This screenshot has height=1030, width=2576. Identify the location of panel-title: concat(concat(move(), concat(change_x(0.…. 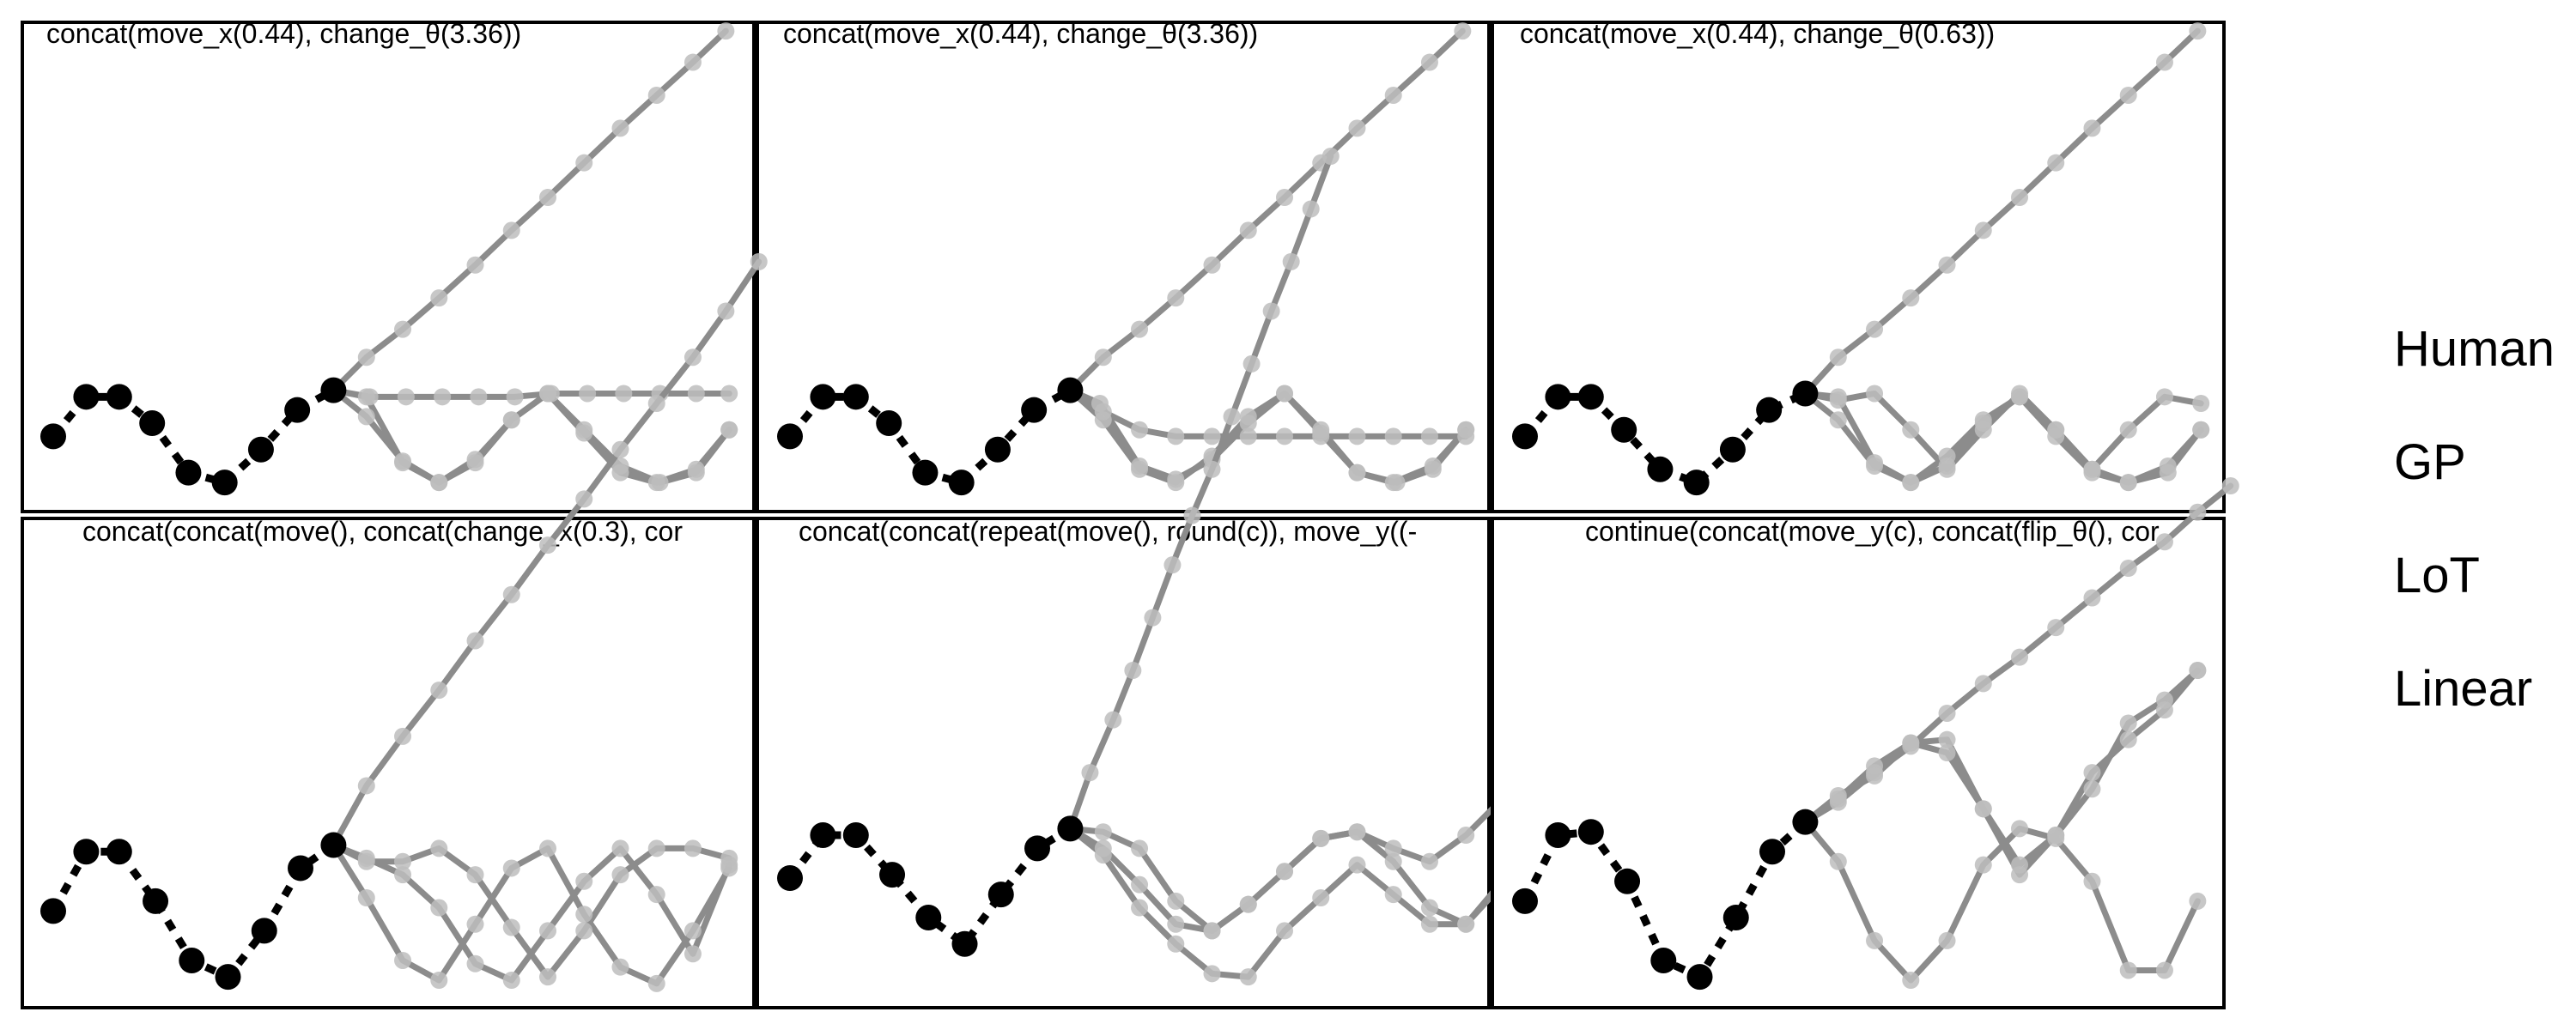
(382, 531).